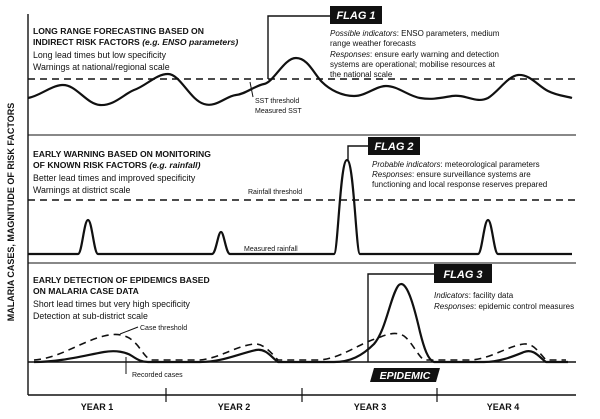 This screenshot has width=600, height=419. What do you see at coordinates (373, 43) in the screenshot?
I see `panel1-indicators-text2: range weather forecasts` at bounding box center [373, 43].